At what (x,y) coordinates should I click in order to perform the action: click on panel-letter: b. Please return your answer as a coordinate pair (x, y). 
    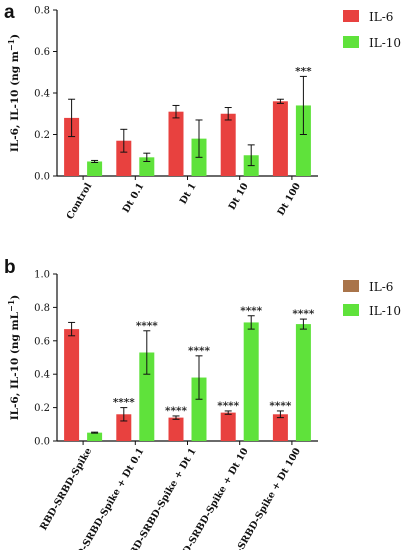
    Looking at the image, I should click on (10, 267).